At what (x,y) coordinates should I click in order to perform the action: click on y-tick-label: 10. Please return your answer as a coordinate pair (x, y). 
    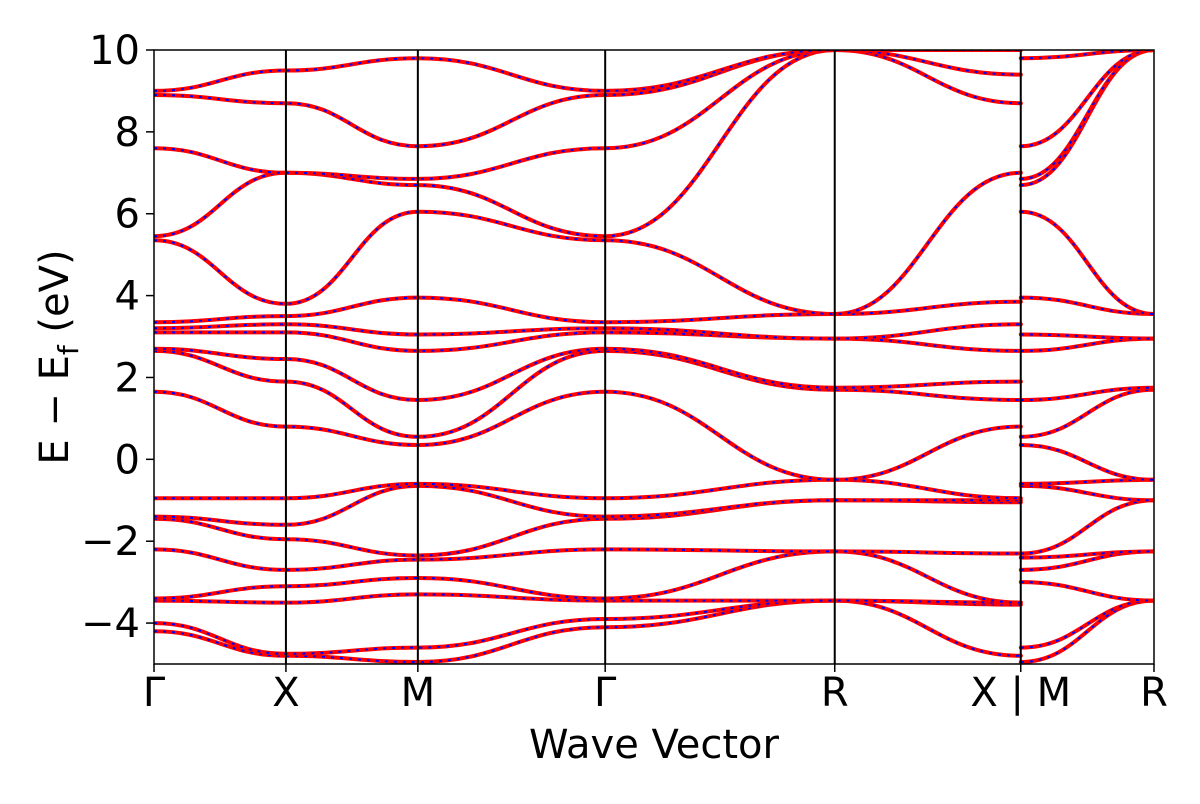
    Looking at the image, I should click on (114, 51).